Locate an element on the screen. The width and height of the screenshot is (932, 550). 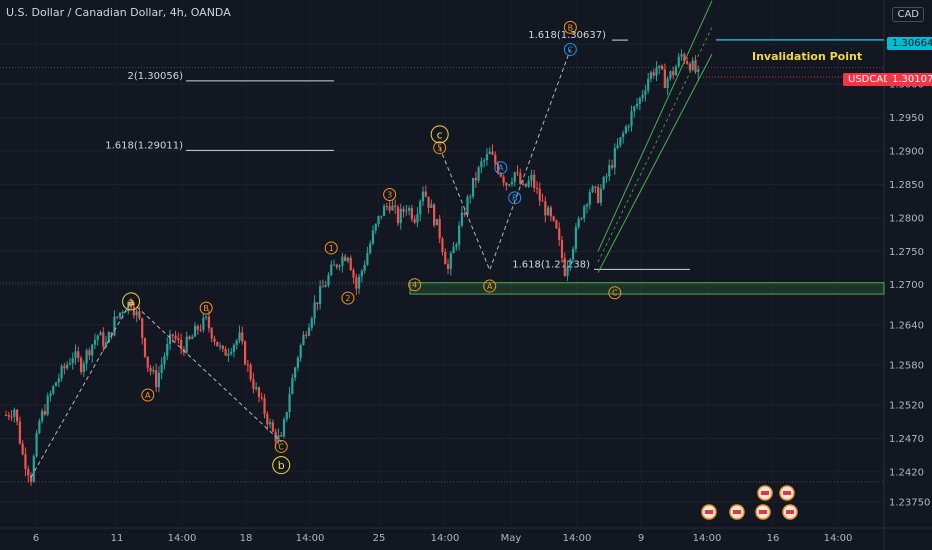
x-tick-label: 18 is located at coordinates (246, 538).